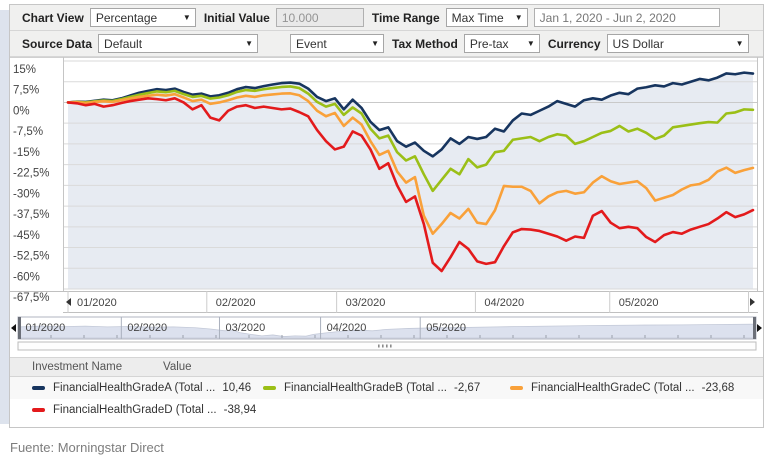  What do you see at coordinates (31, 298) in the screenshot?
I see `y-axis-tick-label: -67,5%` at bounding box center [31, 298].